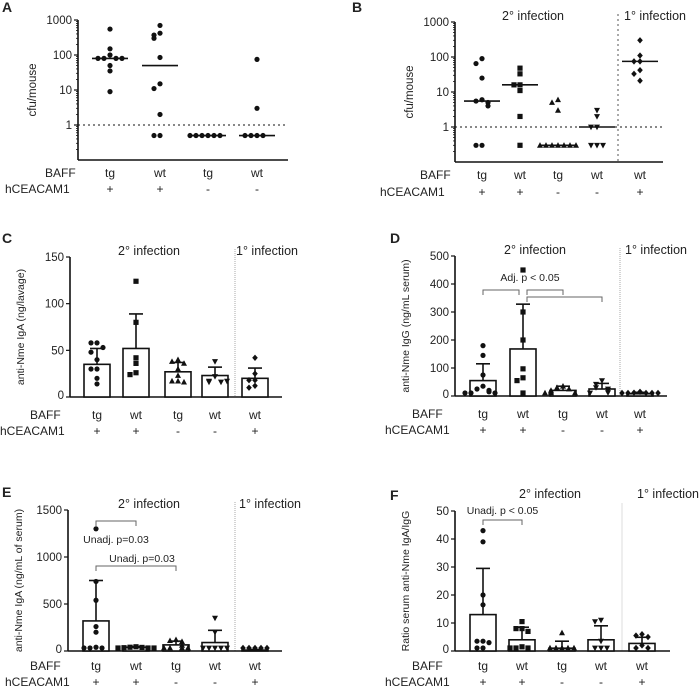 Image resolution: width=700 pixels, height=690 pixels. I want to click on p-value-label: Unadj. p < 0.05, so click(503, 511).